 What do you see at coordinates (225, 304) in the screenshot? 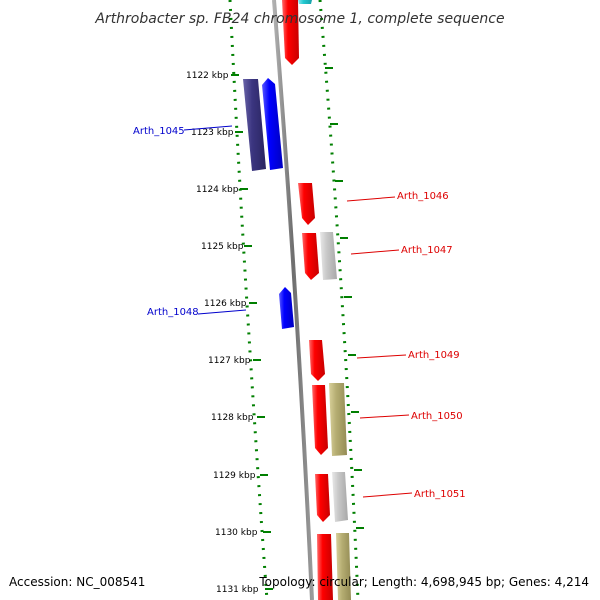
I see `tick-label: 1126 kbp` at bounding box center [225, 304].